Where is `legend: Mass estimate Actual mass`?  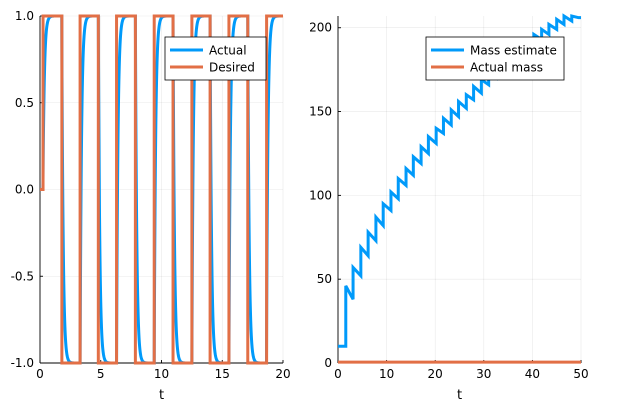
legend: Mass estimate Actual mass is located at coordinates (495, 58).